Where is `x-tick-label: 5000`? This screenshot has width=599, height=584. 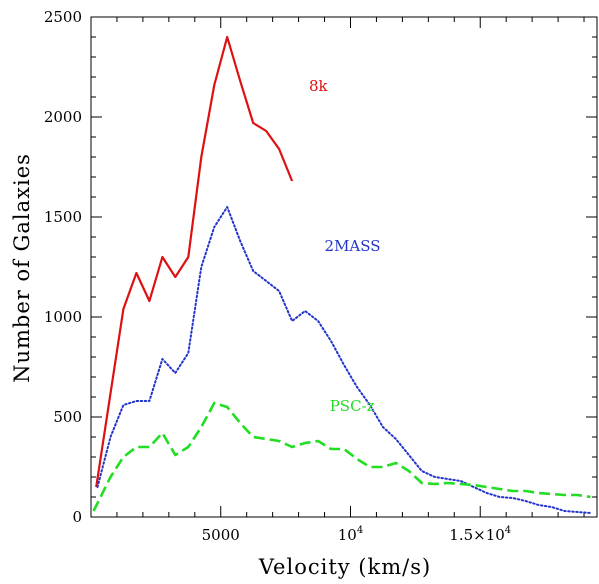
x-tick-label: 5000 is located at coordinates (221, 535).